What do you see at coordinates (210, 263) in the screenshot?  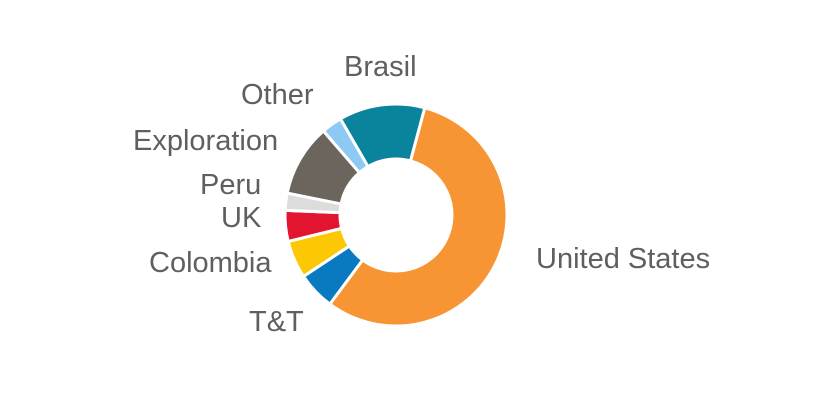 I see `label-colombia: Colombia` at bounding box center [210, 263].